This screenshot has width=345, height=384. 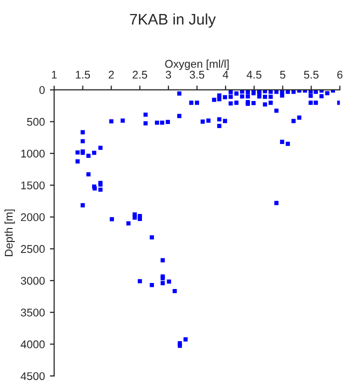 What do you see at coordinates (111, 74) in the screenshot?
I see `x-tick-label: 2` at bounding box center [111, 74].